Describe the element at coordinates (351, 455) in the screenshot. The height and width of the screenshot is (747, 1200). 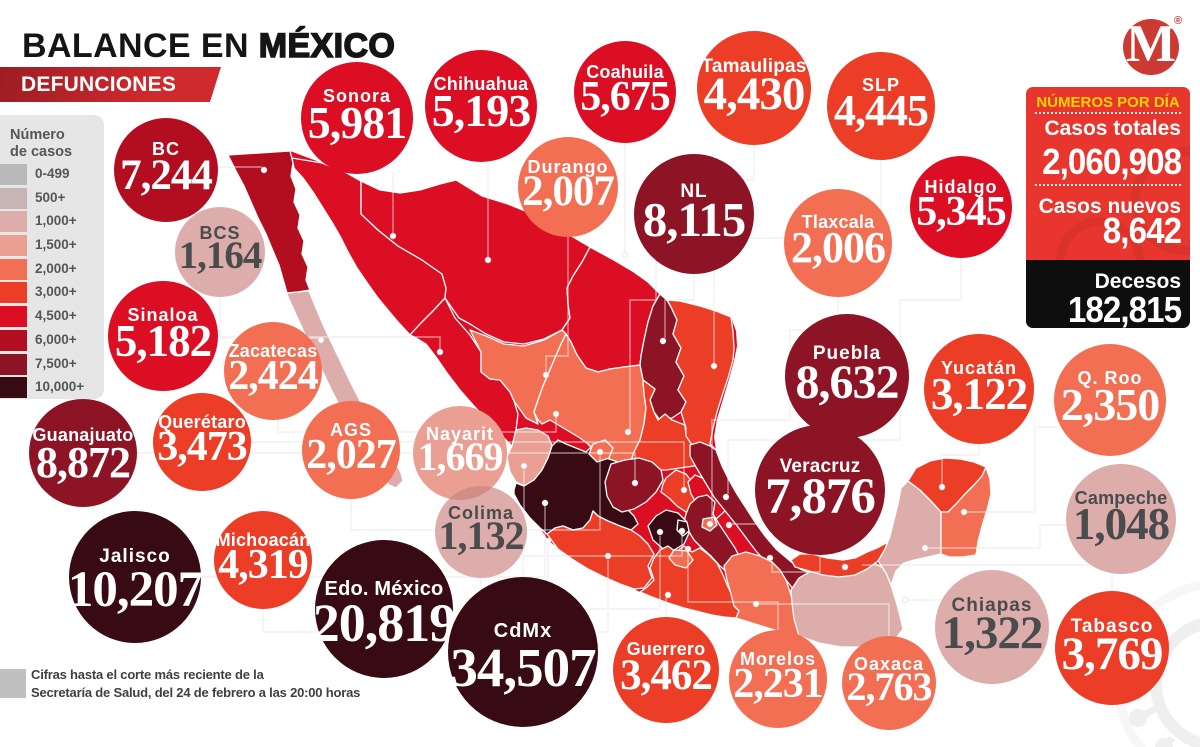
I see `svg-text: 2,027` at that location.